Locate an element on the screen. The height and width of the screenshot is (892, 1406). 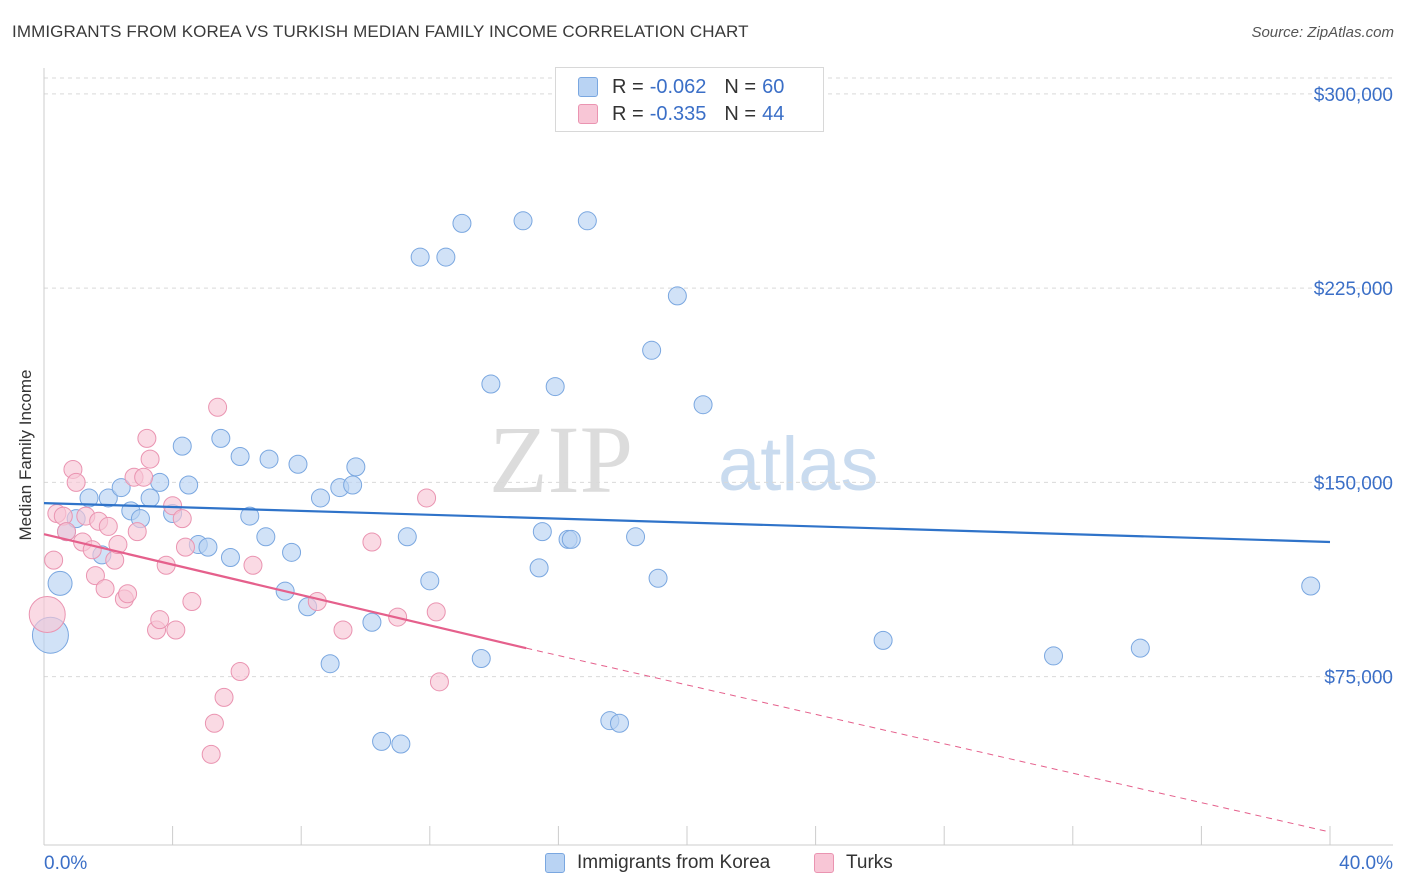
korea-trend-line is located at coordinates (687, 523).